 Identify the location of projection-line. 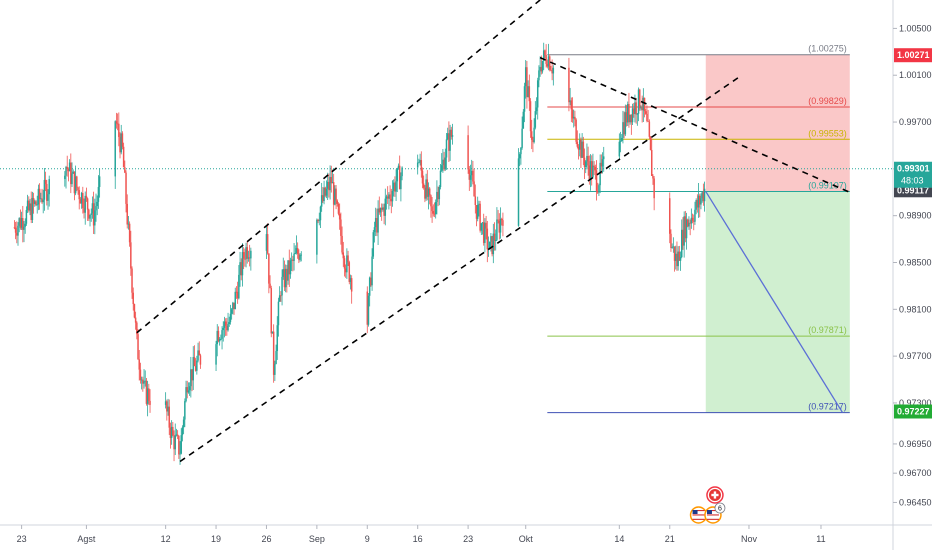
(774, 302).